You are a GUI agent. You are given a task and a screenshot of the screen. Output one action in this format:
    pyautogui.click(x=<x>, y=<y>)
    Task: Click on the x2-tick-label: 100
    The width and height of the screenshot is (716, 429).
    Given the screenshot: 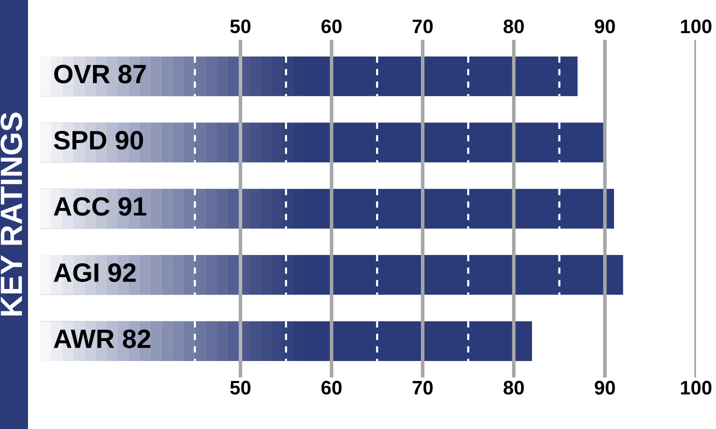 What is the action you would take?
    pyautogui.click(x=696, y=387)
    